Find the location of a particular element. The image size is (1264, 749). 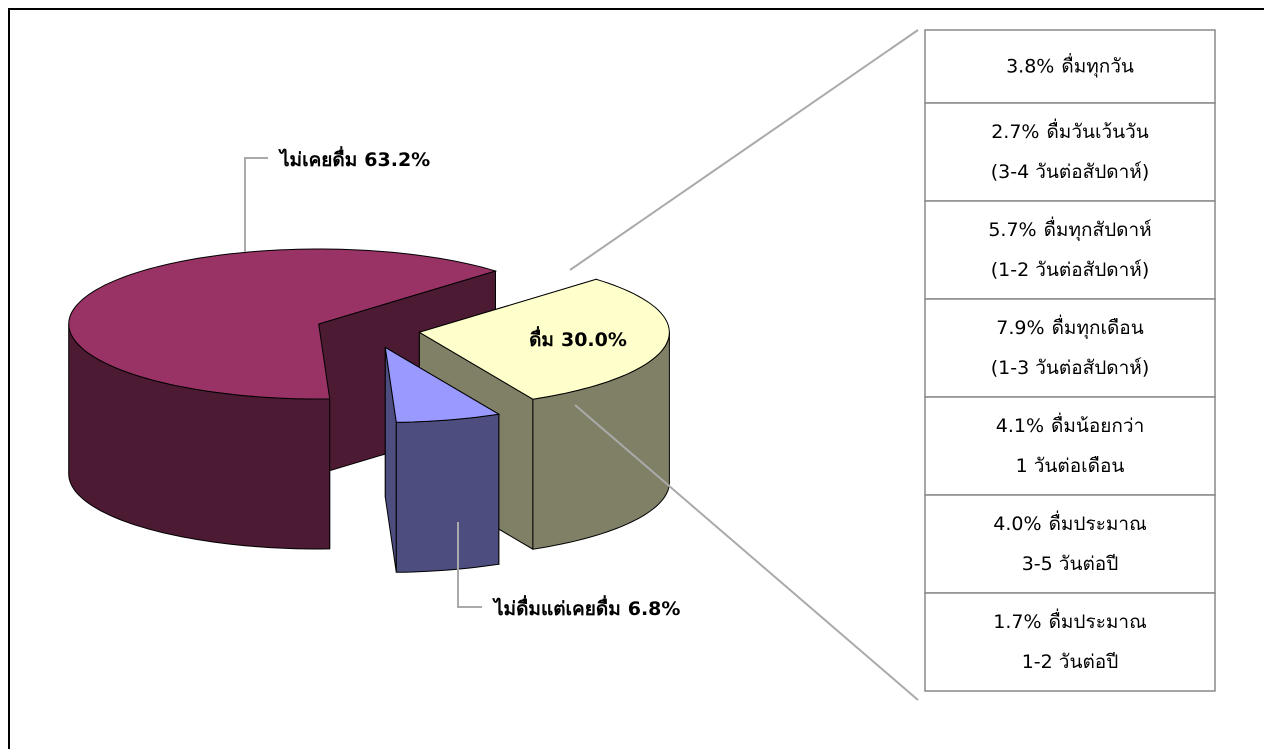

breakdown-value: 2.7% is located at coordinates (1015, 132).